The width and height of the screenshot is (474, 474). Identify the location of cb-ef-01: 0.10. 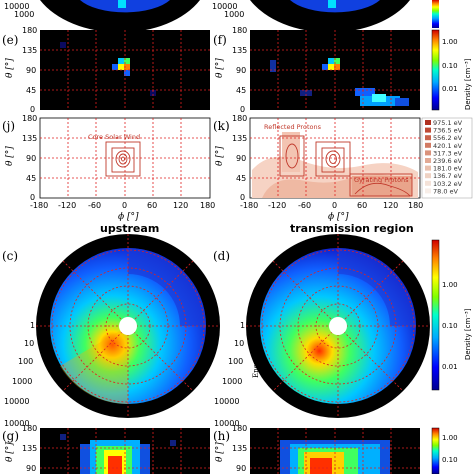
(450, 66).